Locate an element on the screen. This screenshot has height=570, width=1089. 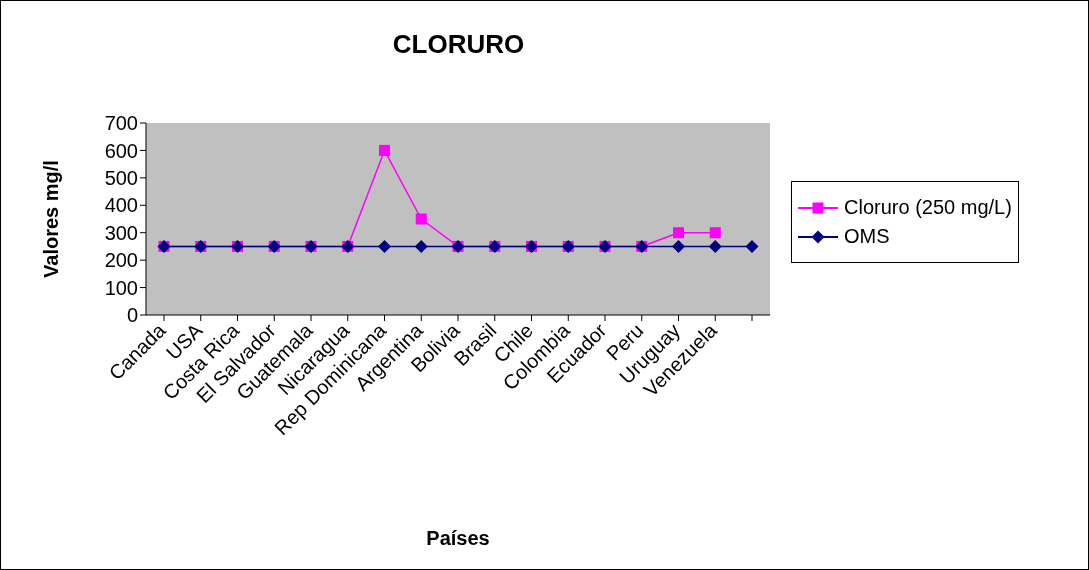
y-axis-title: Valores mg/l is located at coordinates (51, 219).